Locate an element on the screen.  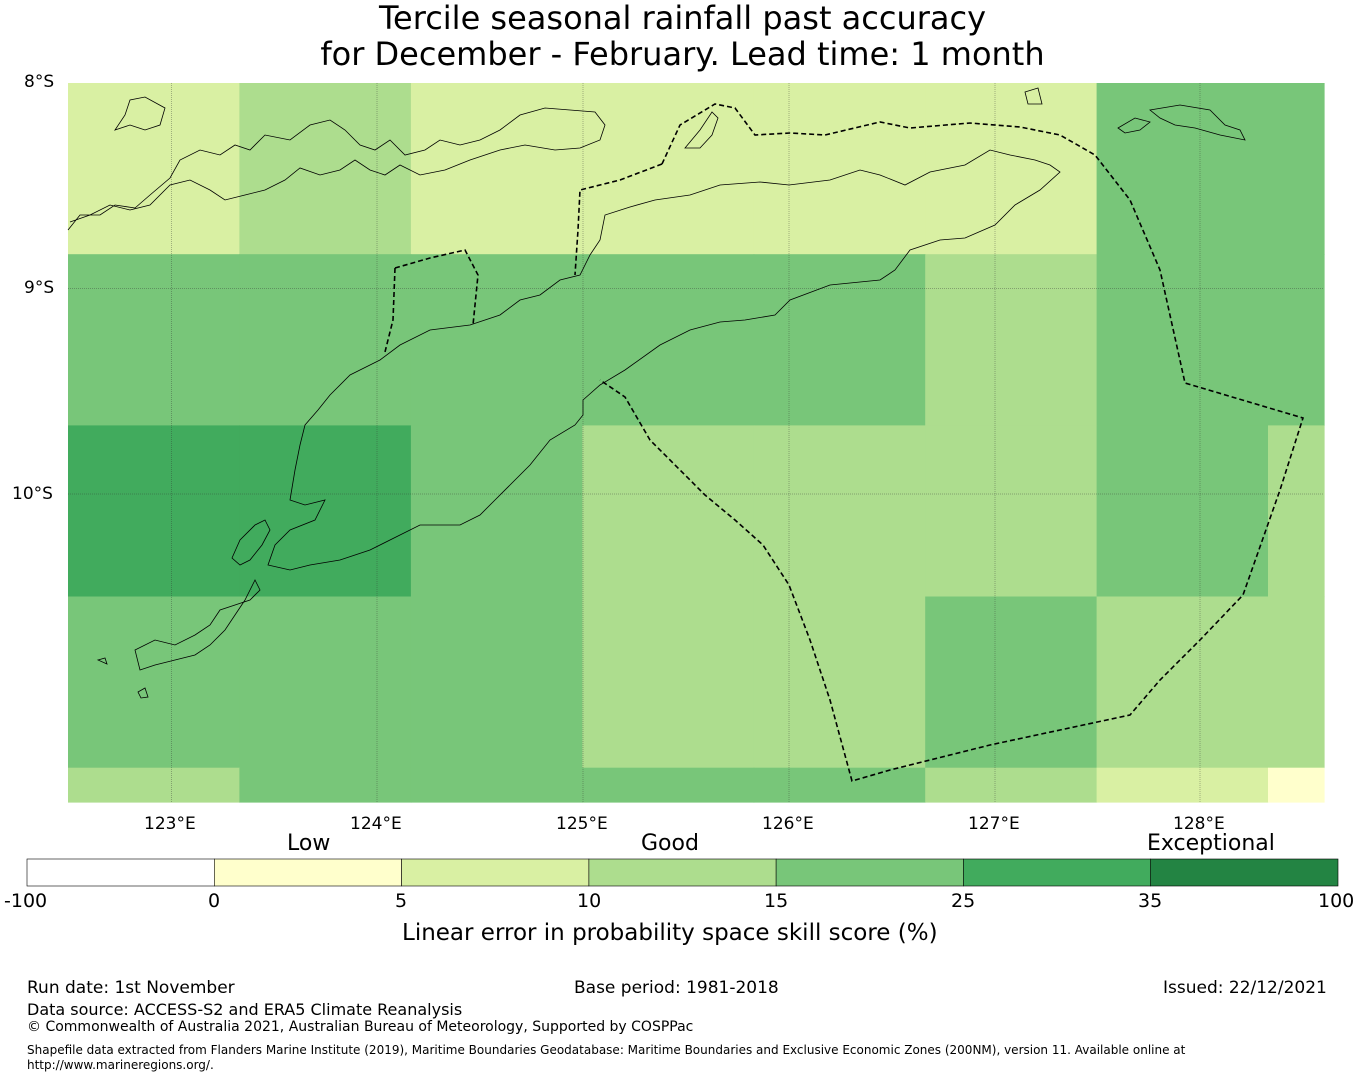
lon-label-126e: 126°E is located at coordinates (788, 824).